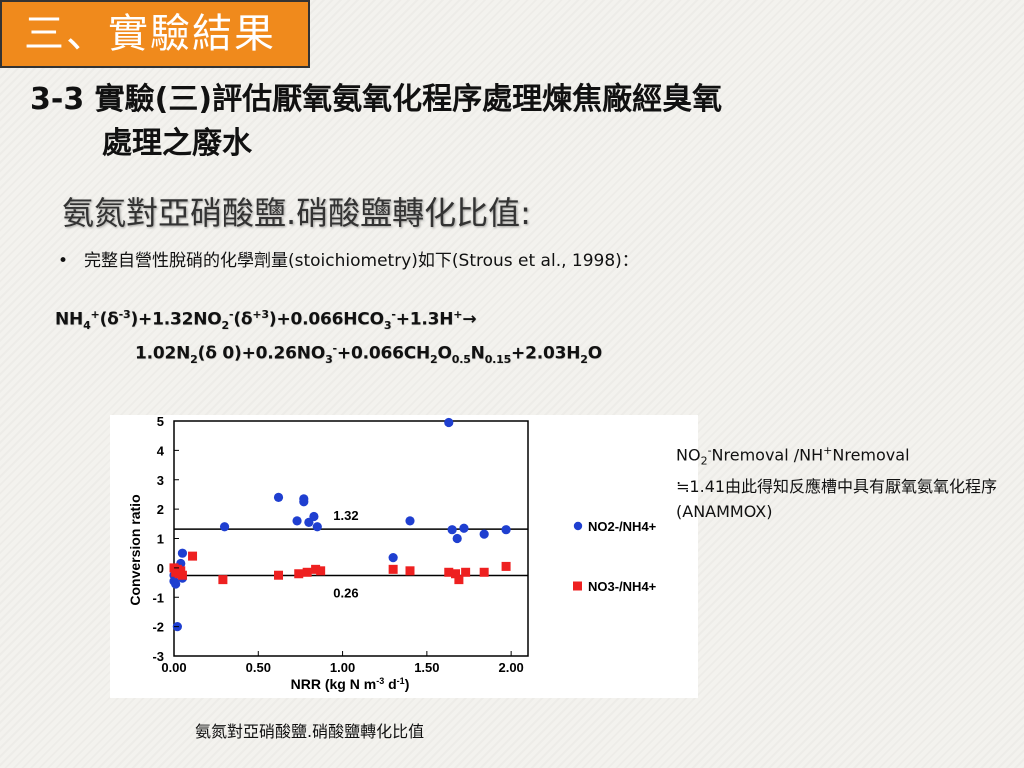  Describe the element at coordinates (510, 667) in the screenshot. I see `x-tick-label: 2.00` at that location.